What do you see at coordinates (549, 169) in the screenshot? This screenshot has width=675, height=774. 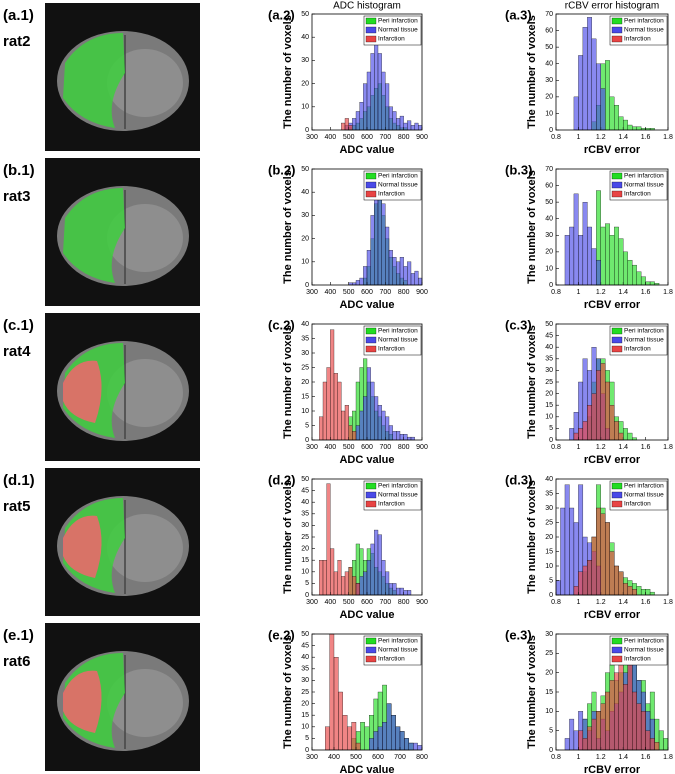 I see `y-tick-label: 70` at bounding box center [549, 169].